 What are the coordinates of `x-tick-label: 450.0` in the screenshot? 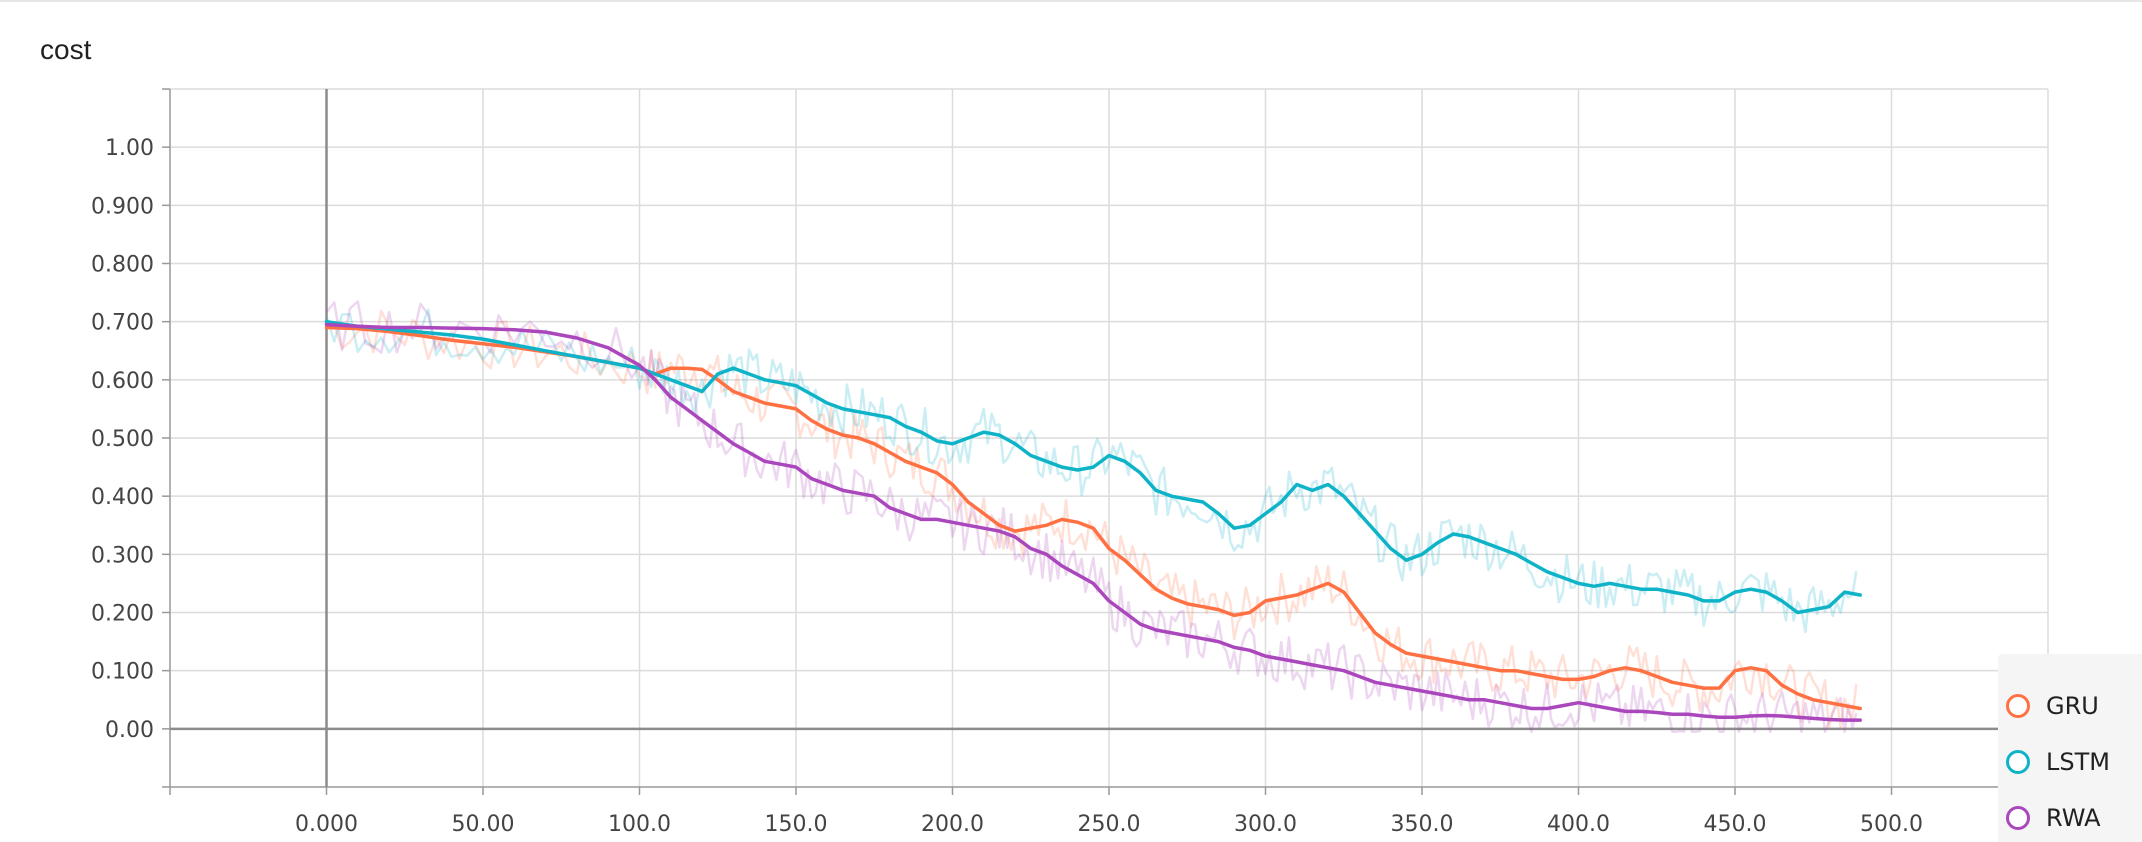 It's located at (1735, 824).